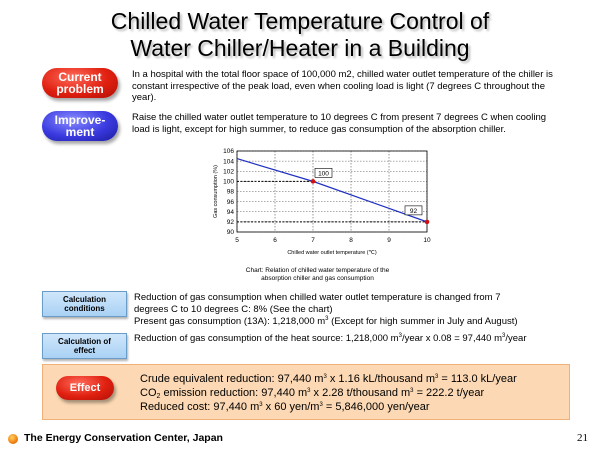 The image size is (600, 450). I want to click on effect-line1-sup2: 3, so click(437, 377).